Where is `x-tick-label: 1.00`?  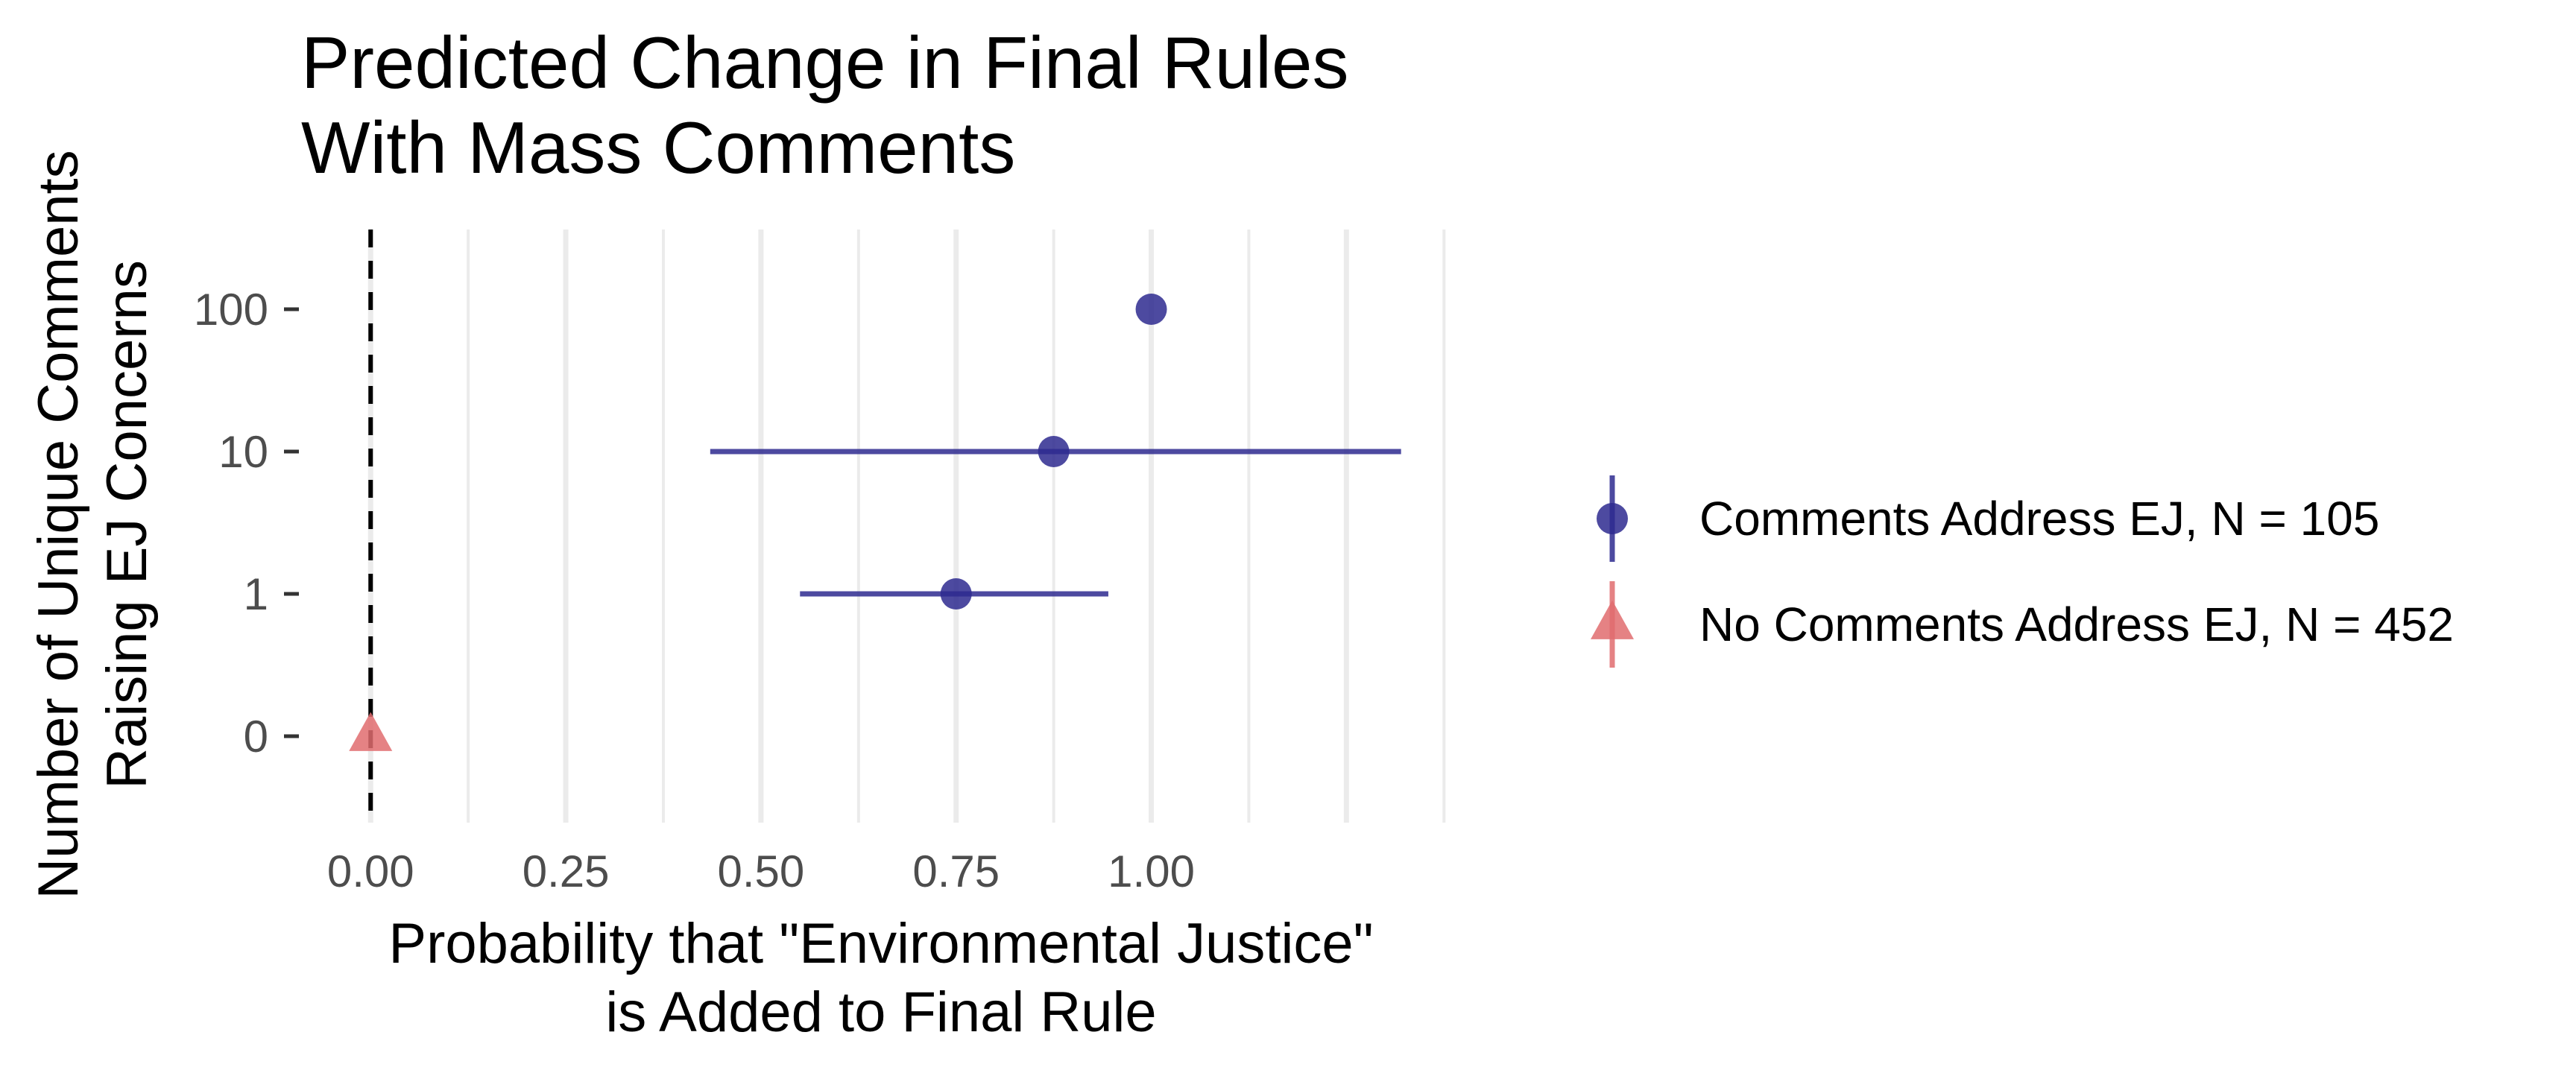
x-tick-label: 1.00 is located at coordinates (1151, 871).